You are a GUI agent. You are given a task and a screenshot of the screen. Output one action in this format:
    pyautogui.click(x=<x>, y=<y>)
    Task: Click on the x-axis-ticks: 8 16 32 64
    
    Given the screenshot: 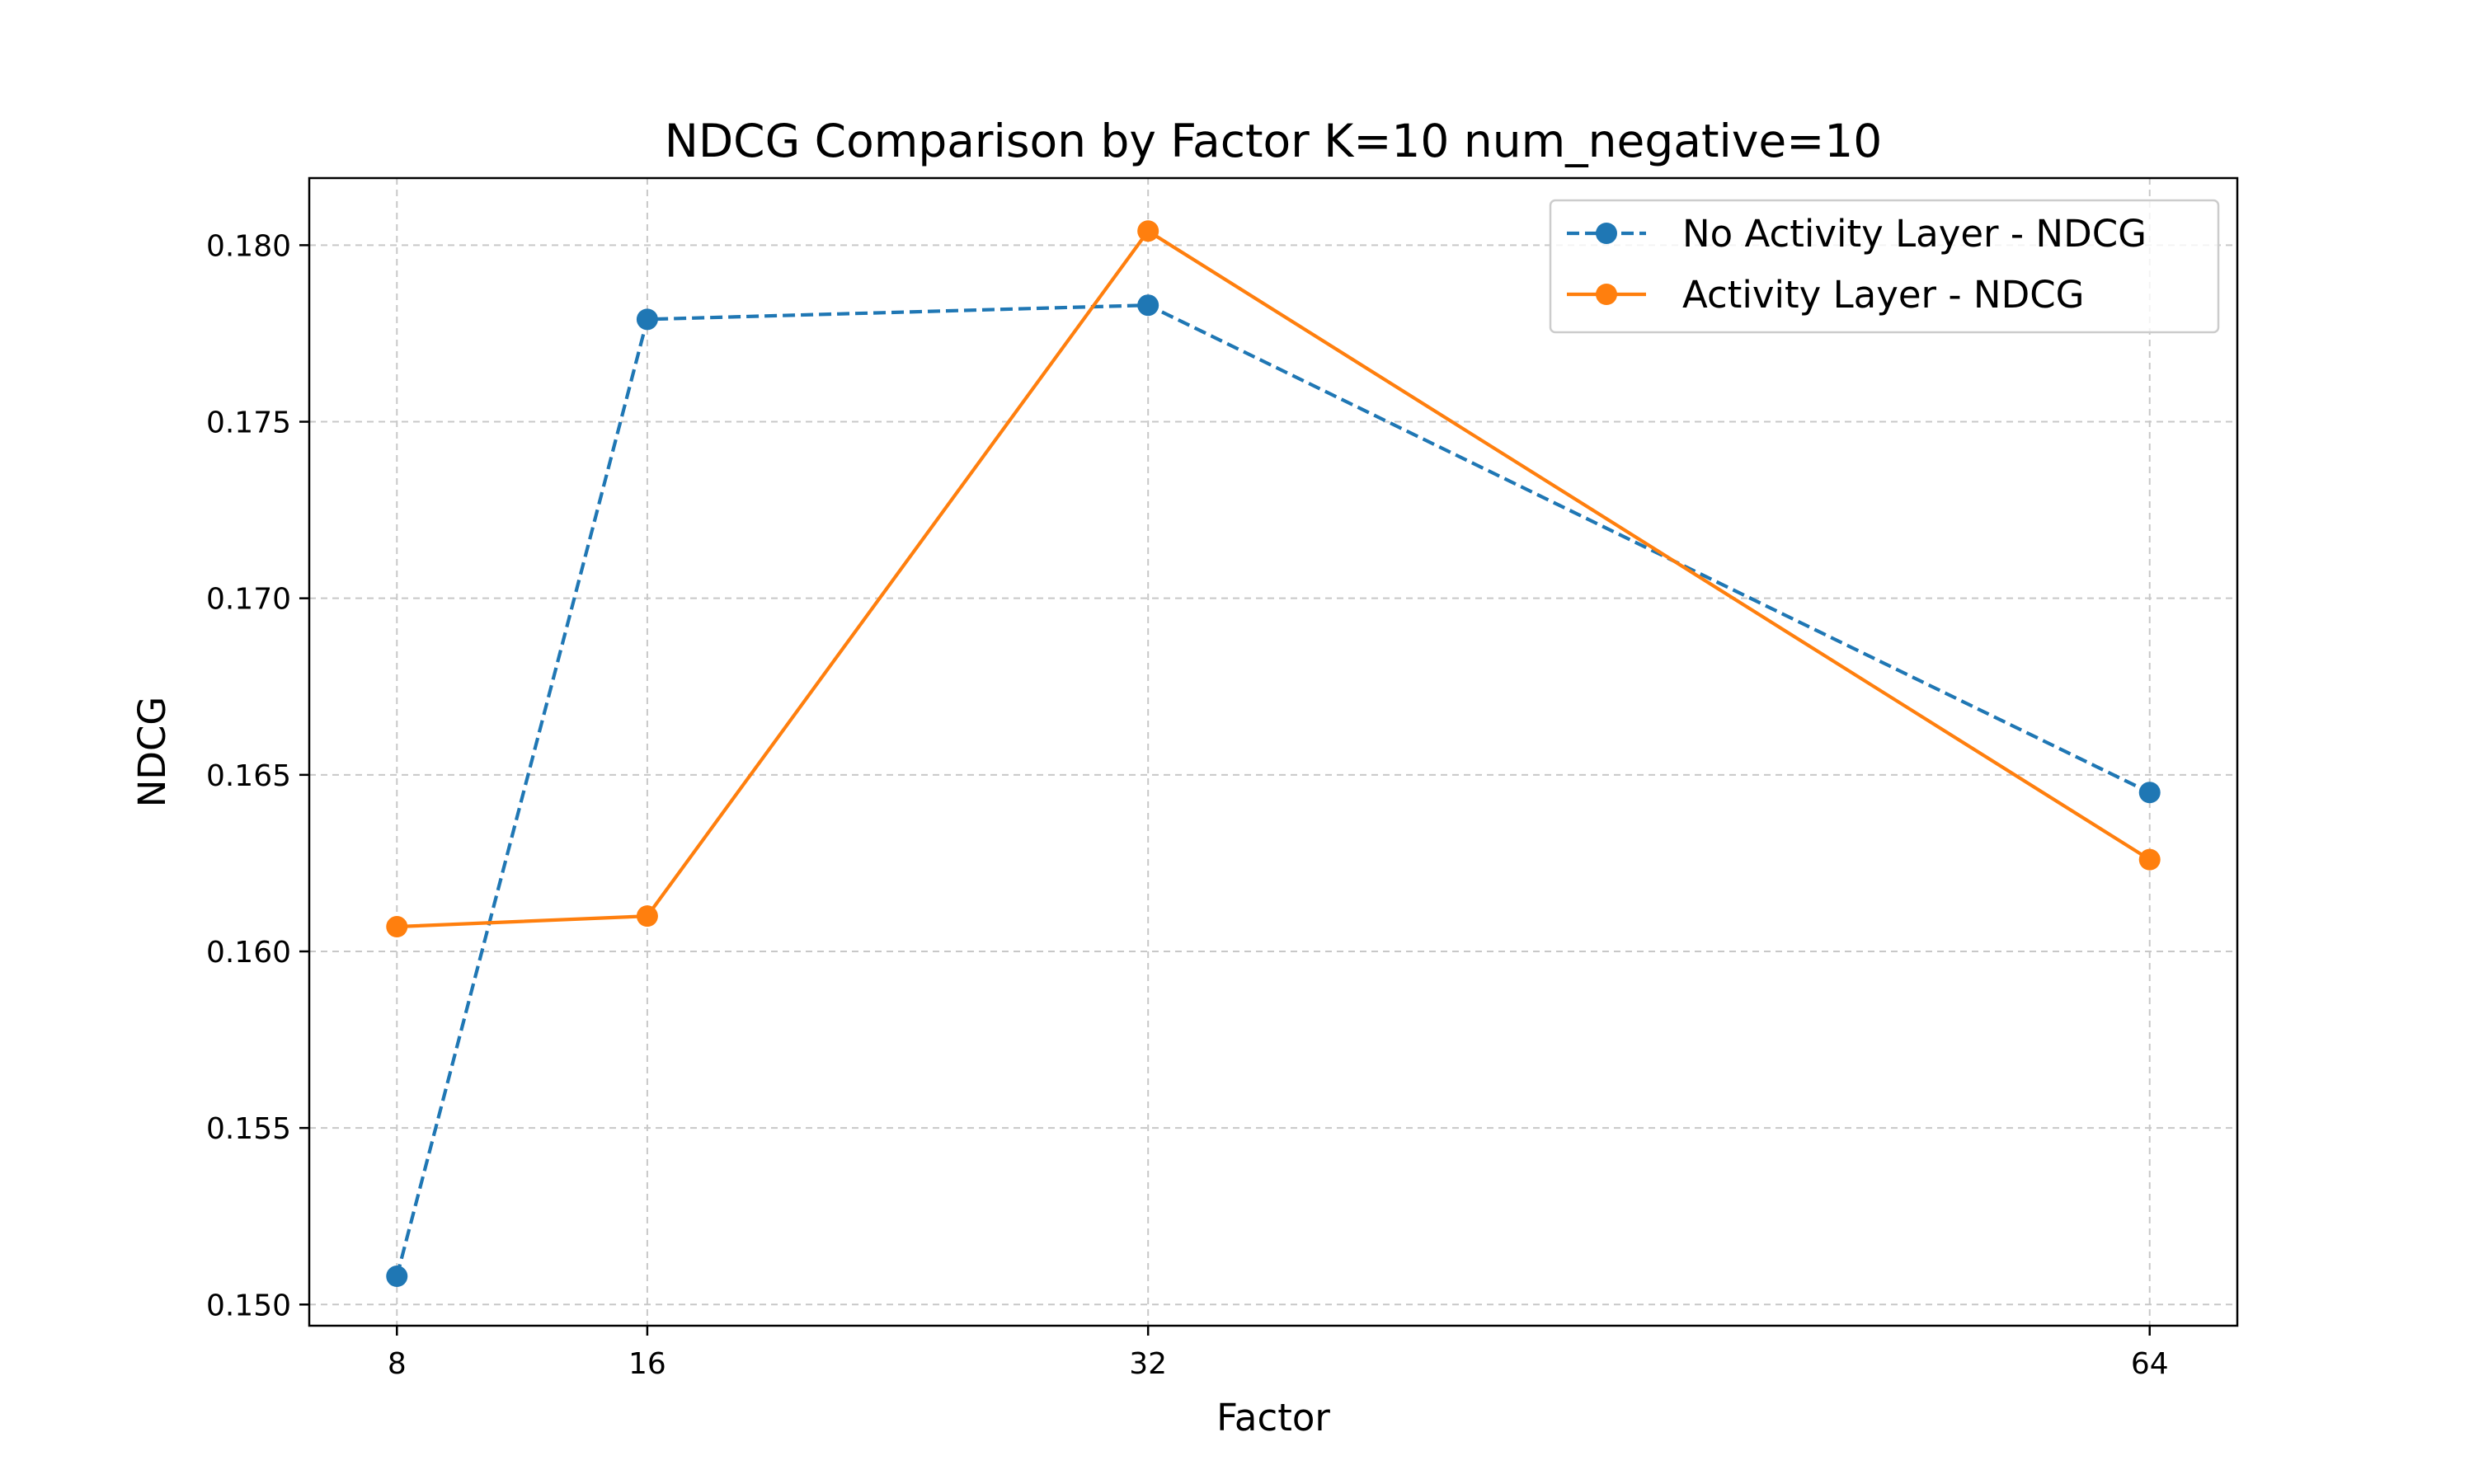 What is the action you would take?
    pyautogui.click(x=1278, y=1353)
    